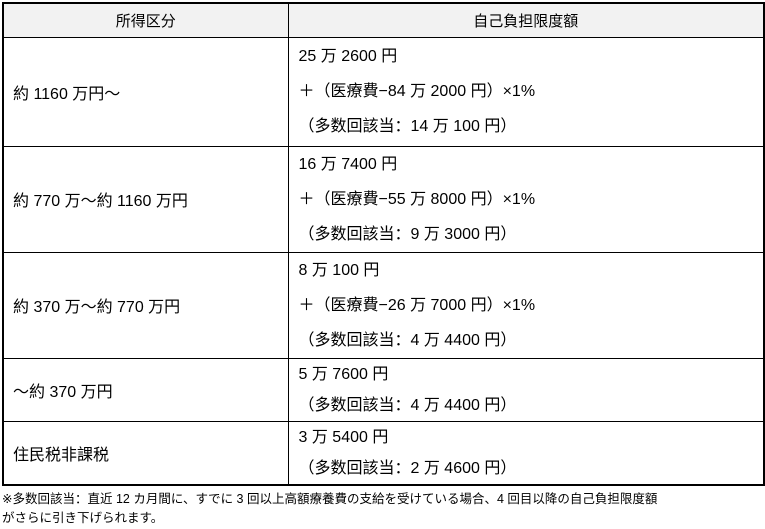 Image resolution: width=765 pixels, height=529 pixels. Describe the element at coordinates (339, 270) in the screenshot. I see `limit-amount: 8 万 100 円` at that location.